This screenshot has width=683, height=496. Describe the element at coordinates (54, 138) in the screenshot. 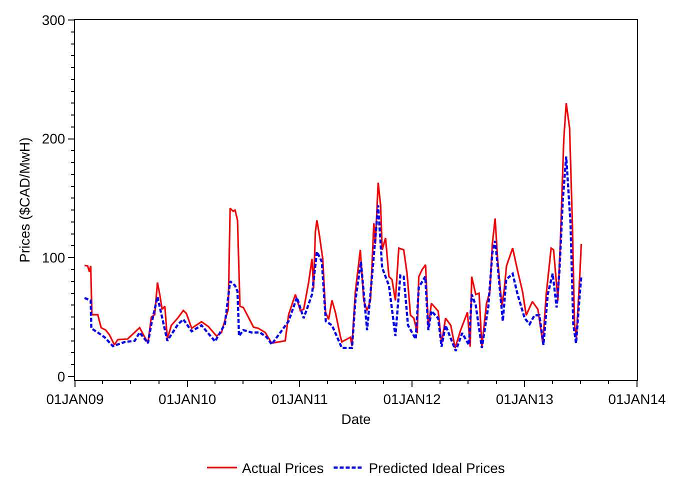

I see `y-tick-label: 200` at that location.